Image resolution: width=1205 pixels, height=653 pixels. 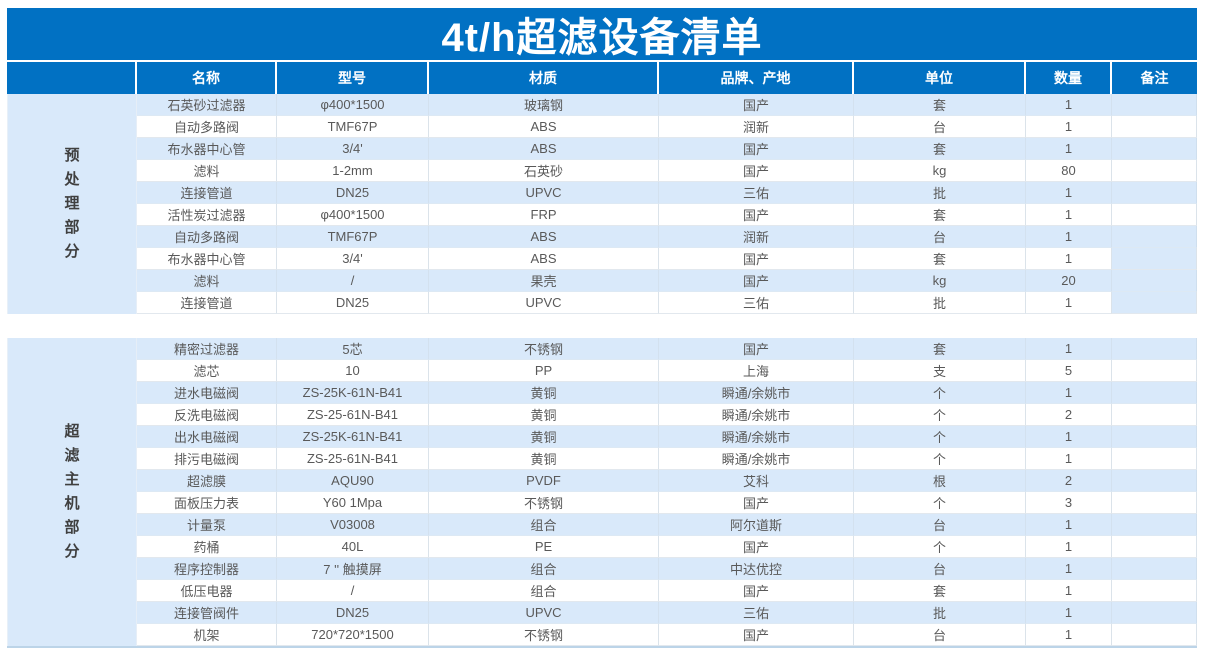 What do you see at coordinates (1069, 481) in the screenshot?
I see `cell-qty: 2` at bounding box center [1069, 481].